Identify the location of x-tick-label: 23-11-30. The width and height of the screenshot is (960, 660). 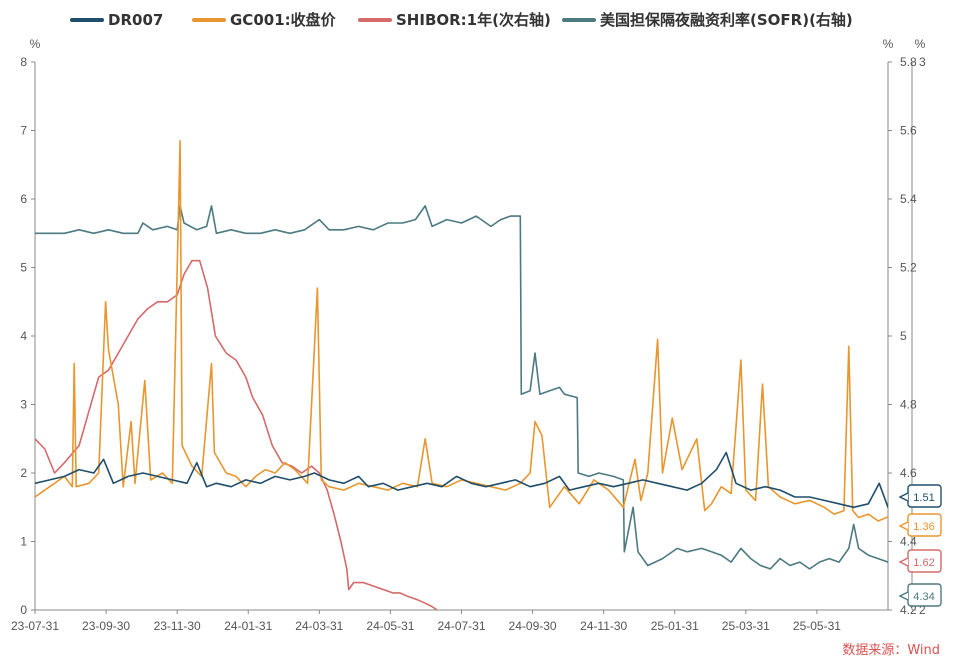
(177, 626).